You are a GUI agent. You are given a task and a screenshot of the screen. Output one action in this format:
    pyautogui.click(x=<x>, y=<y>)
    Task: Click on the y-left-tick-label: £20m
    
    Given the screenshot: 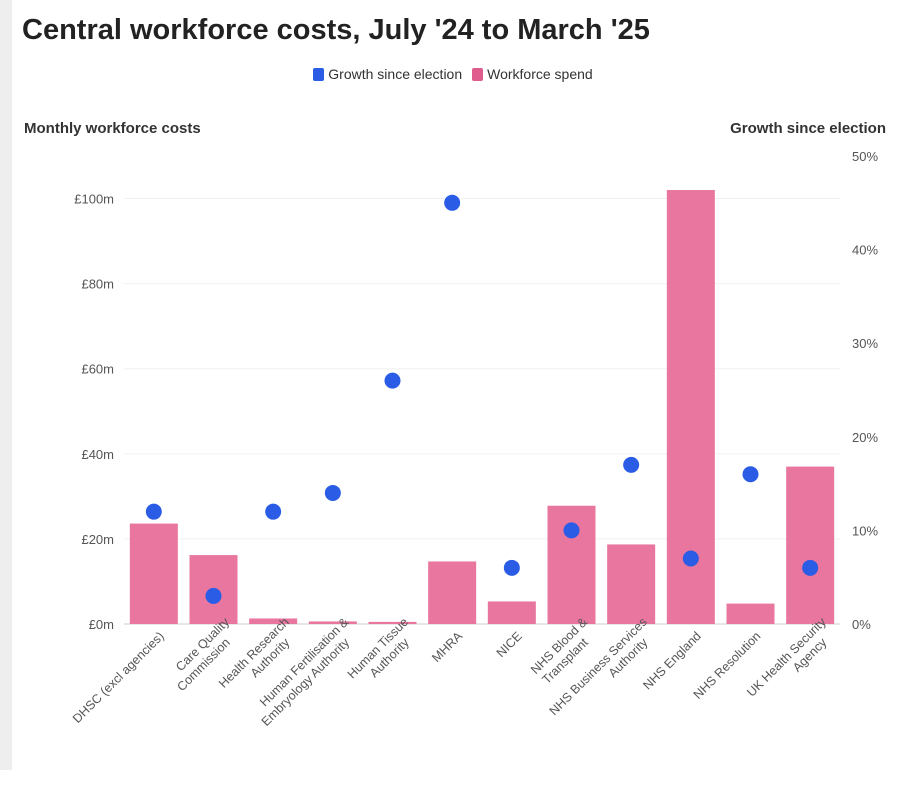 What is the action you would take?
    pyautogui.click(x=97, y=539)
    